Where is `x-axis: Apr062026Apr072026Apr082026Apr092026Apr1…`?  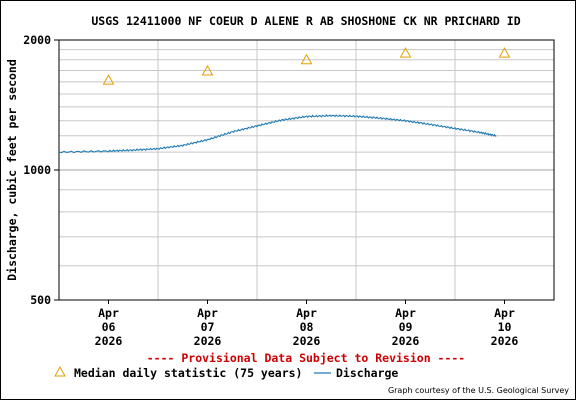 x-axis: Apr062026Apr072026Apr082026Apr092026Apr1… is located at coordinates (307, 324).